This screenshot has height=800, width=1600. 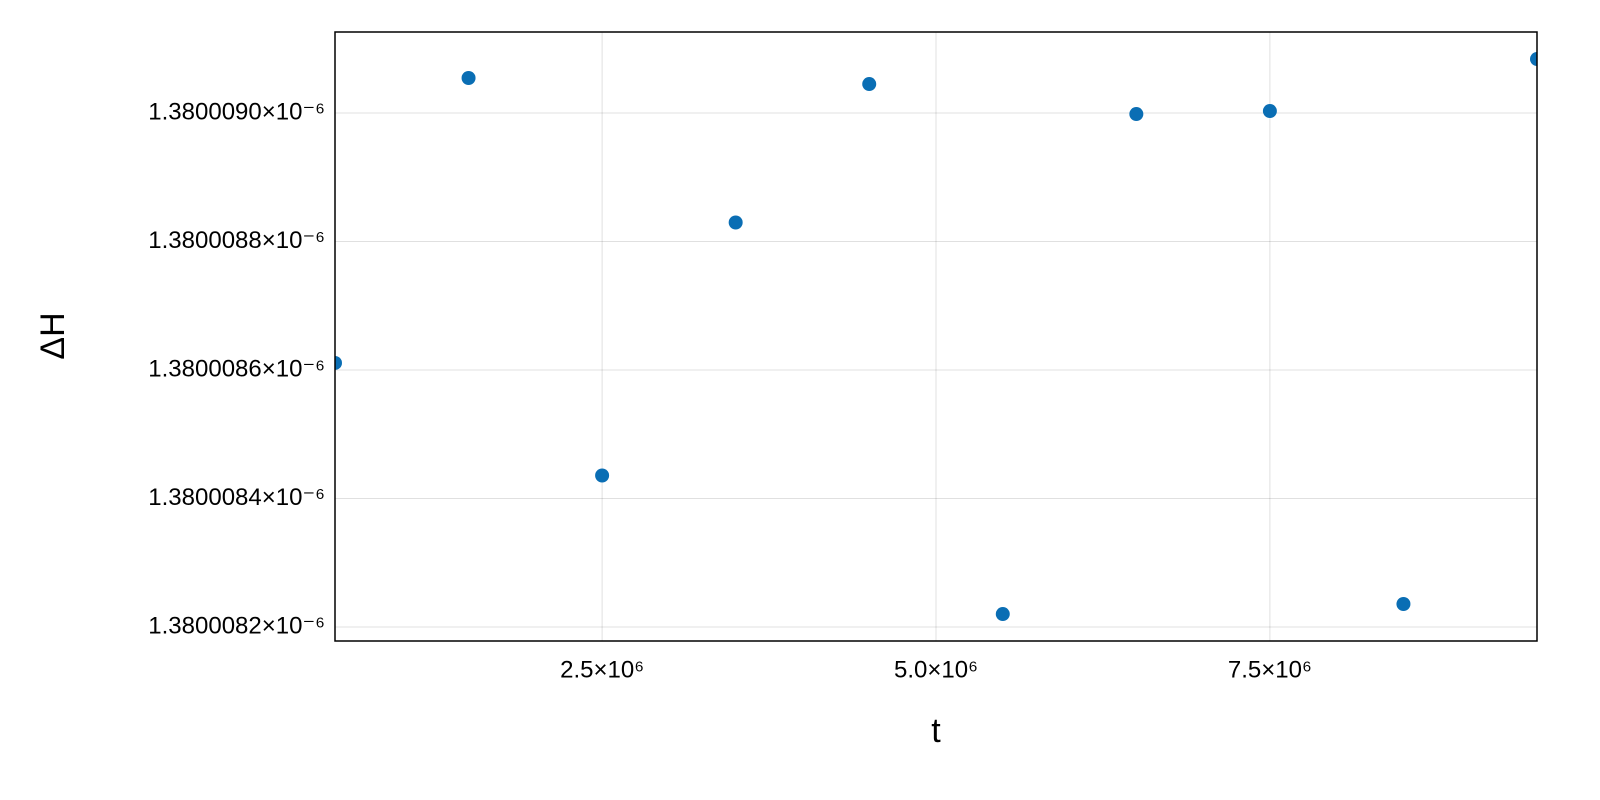 I want to click on y-axis-label: ΔH, so click(x=53, y=335).